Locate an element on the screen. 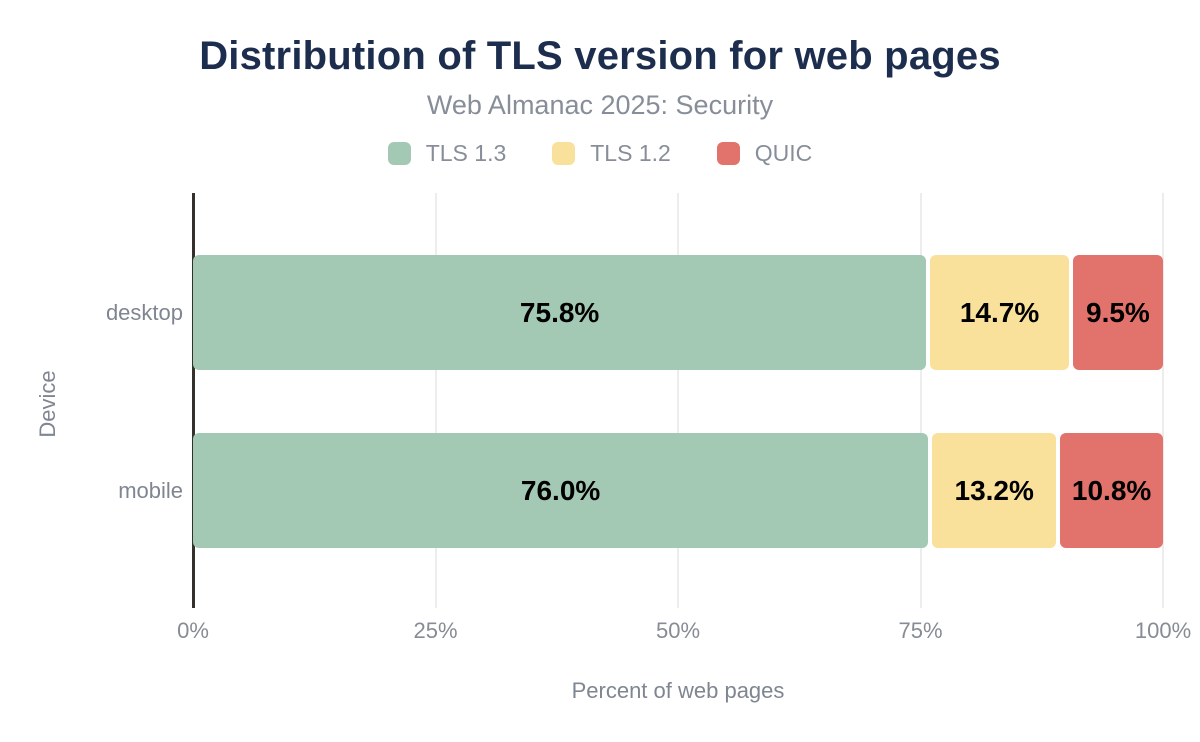 The image size is (1200, 742). chart-subtitle: Web Almanac 2025: Security is located at coordinates (600, 105).